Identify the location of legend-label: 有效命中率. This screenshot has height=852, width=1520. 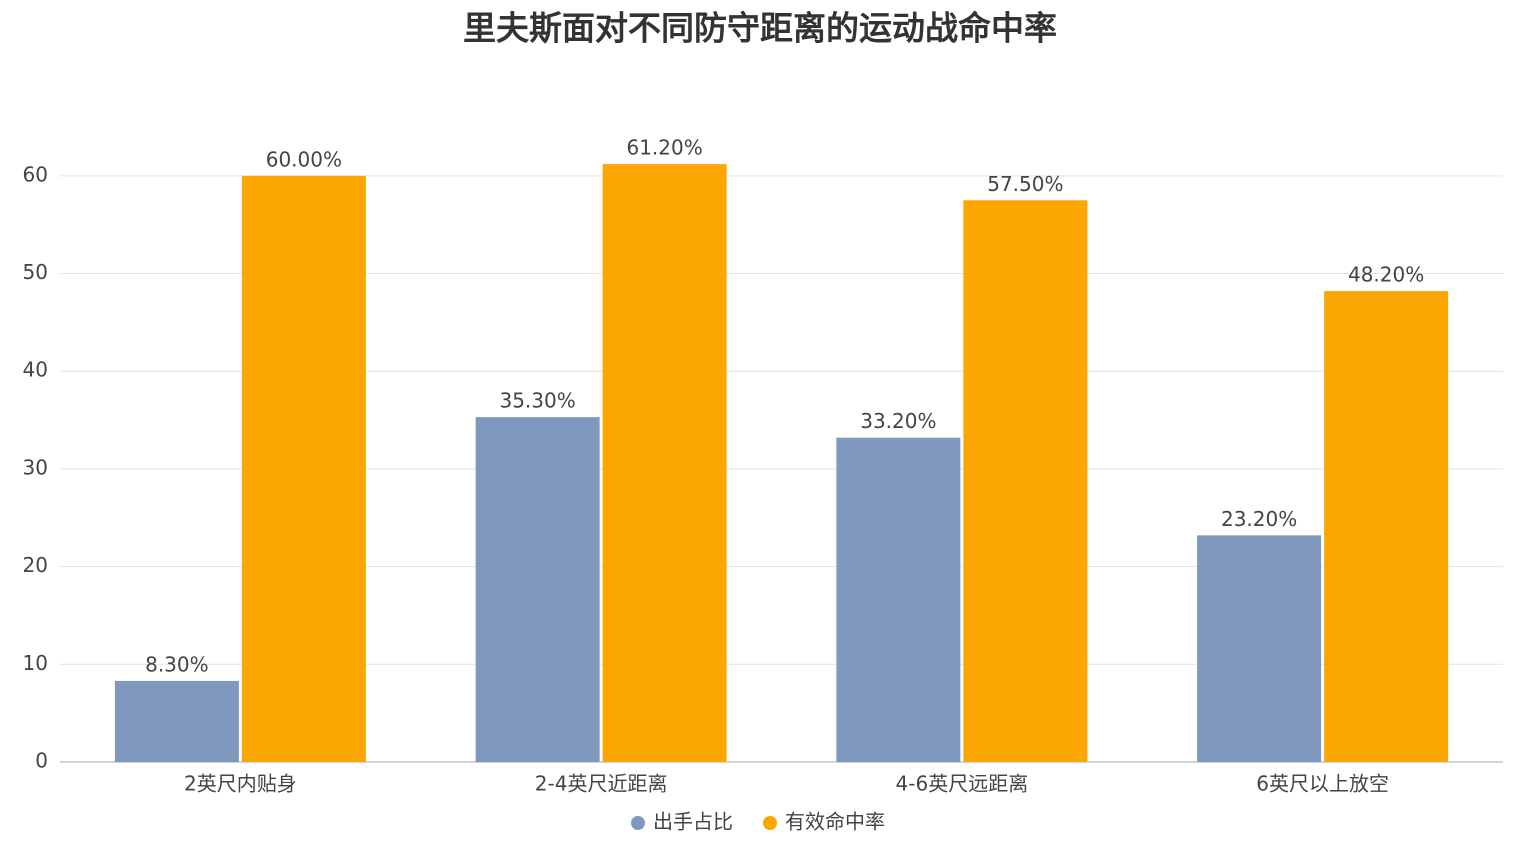
(835, 822).